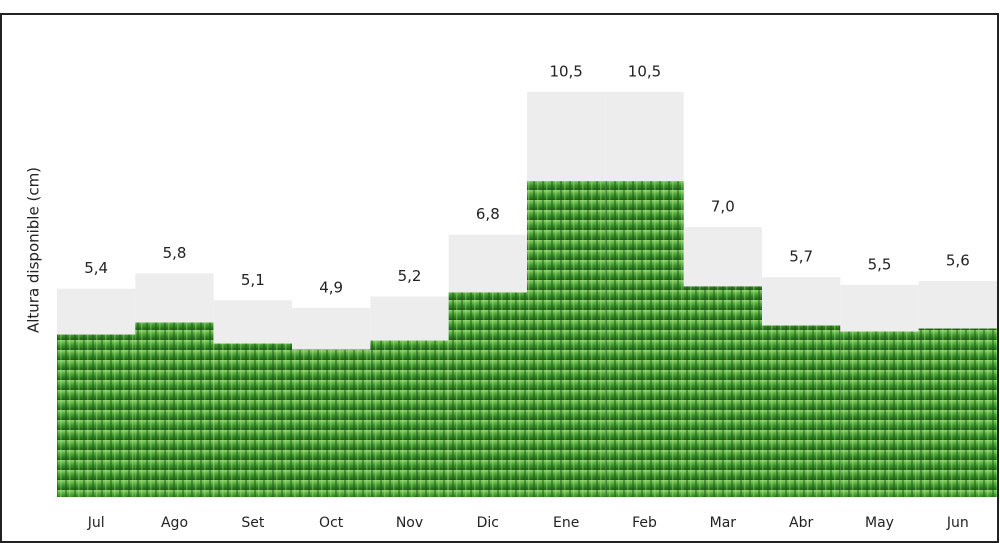  I want to click on x-tick-label: Feb, so click(644, 523).